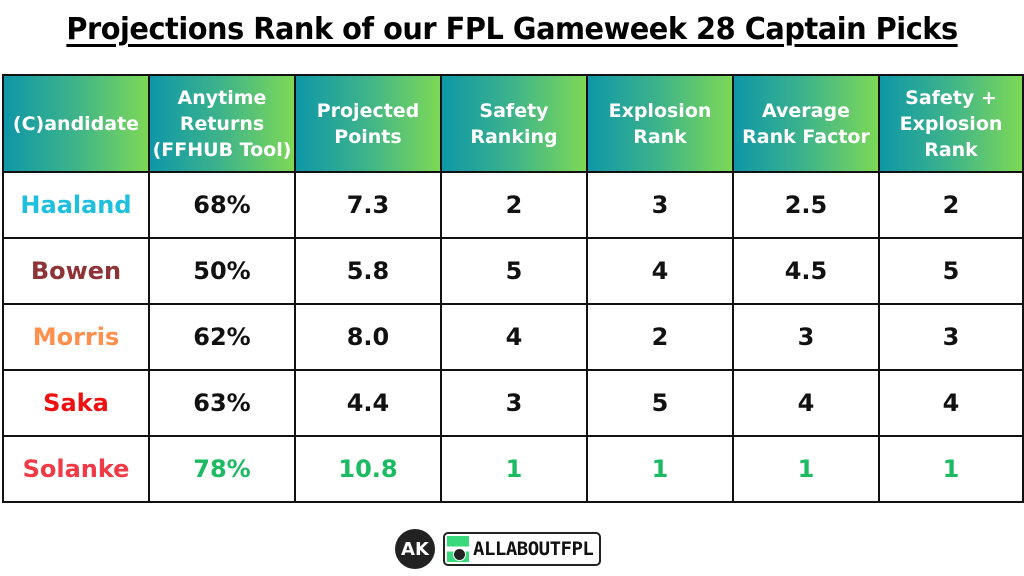 Image resolution: width=1024 pixels, height=576 pixels. Describe the element at coordinates (660, 403) in the screenshot. I see `explosion-rank-cell: 5` at that location.